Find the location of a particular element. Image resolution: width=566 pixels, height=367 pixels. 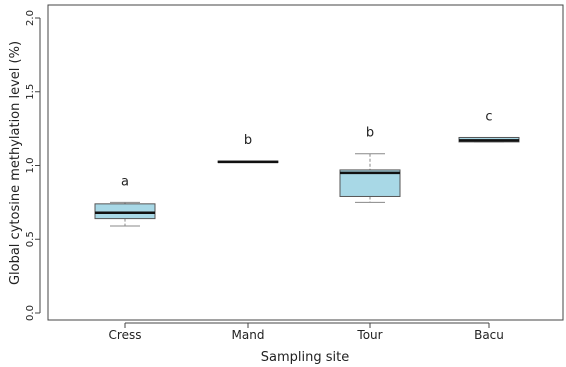

y-tick-label: 0.0 is located at coordinates (30, 313).